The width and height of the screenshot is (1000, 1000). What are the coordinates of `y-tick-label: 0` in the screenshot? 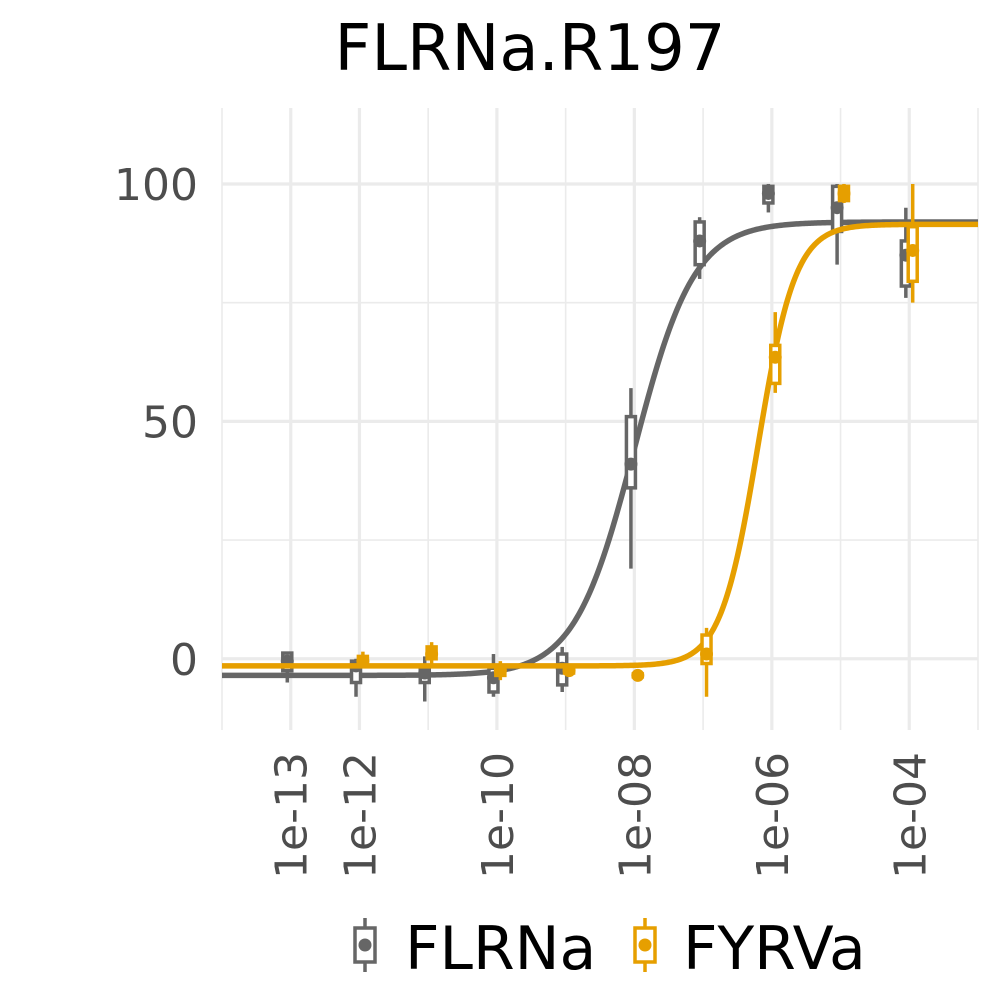 It's located at (184, 660).